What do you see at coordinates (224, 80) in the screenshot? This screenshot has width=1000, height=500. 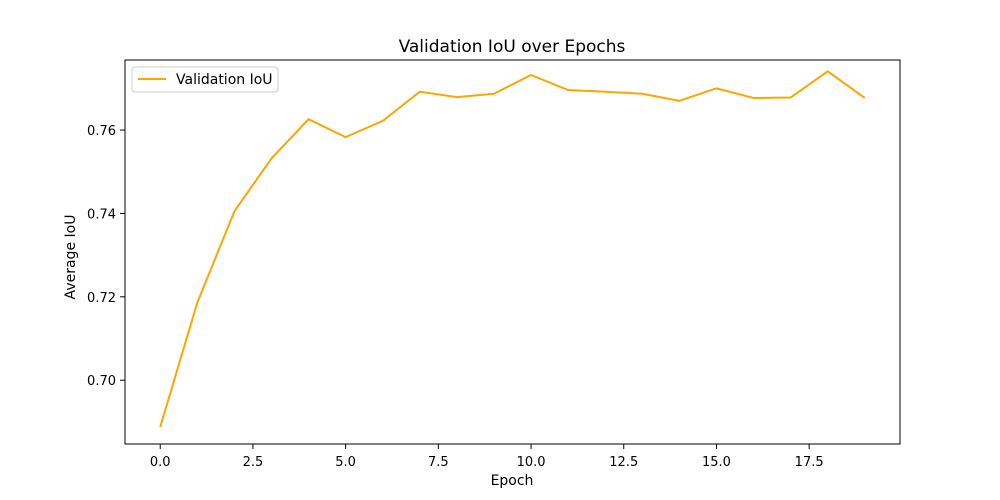 I see `legend-label: Validation IoU` at bounding box center [224, 80].